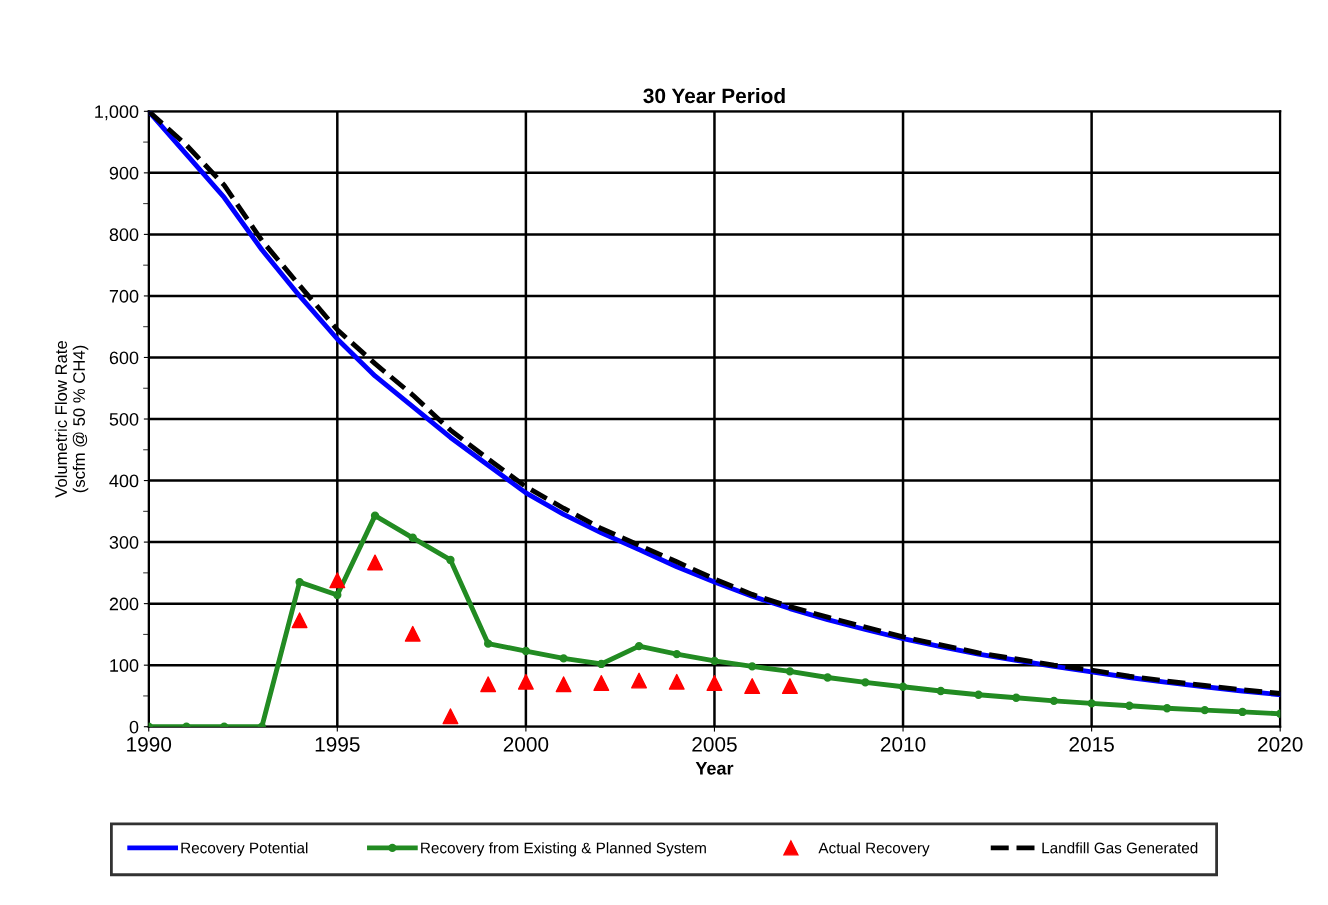  What do you see at coordinates (124, 665) in the screenshot?
I see `y-tick-label: 100` at bounding box center [124, 665].